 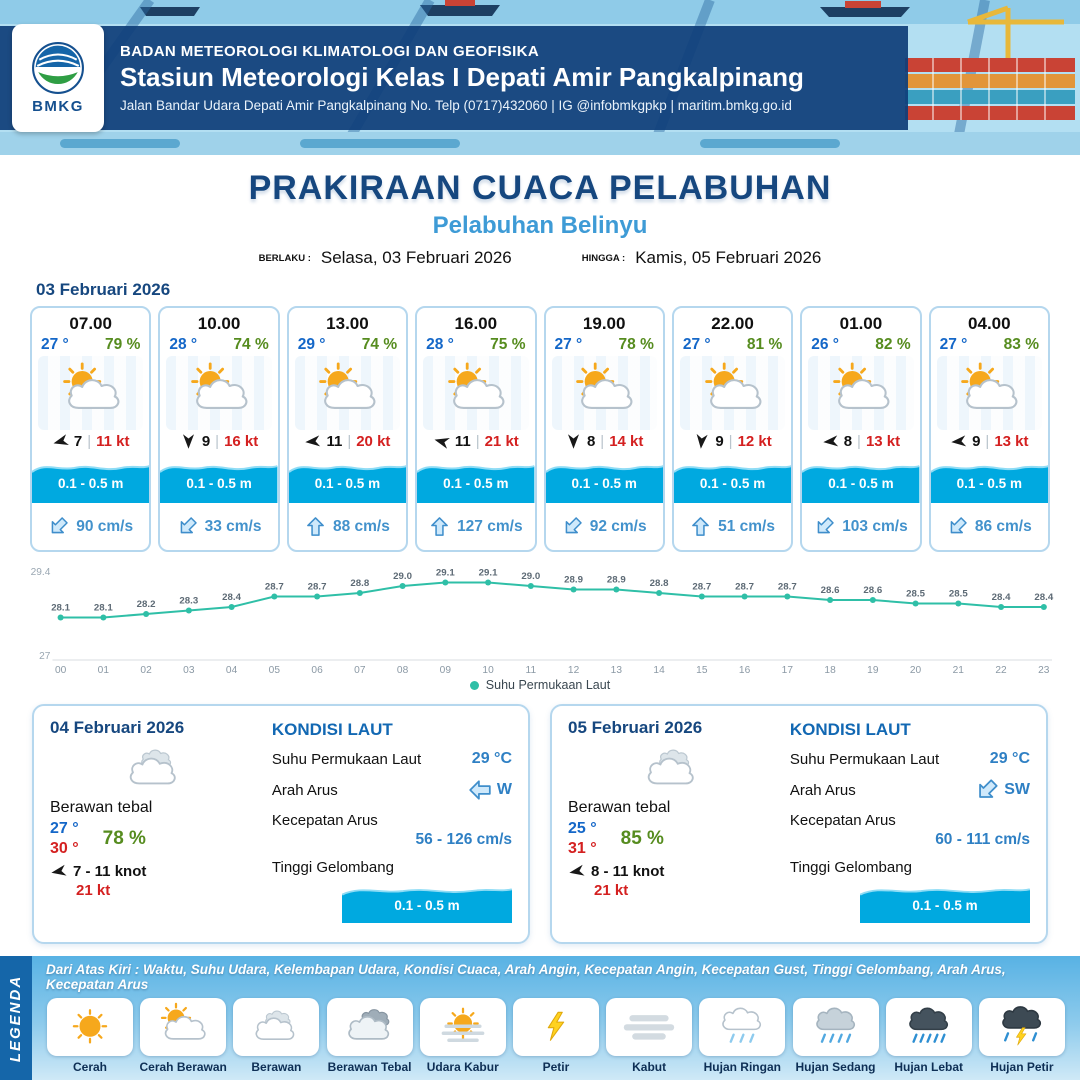 What do you see at coordinates (488, 573) in the screenshot?
I see `svg-text: 29.1` at bounding box center [488, 573].